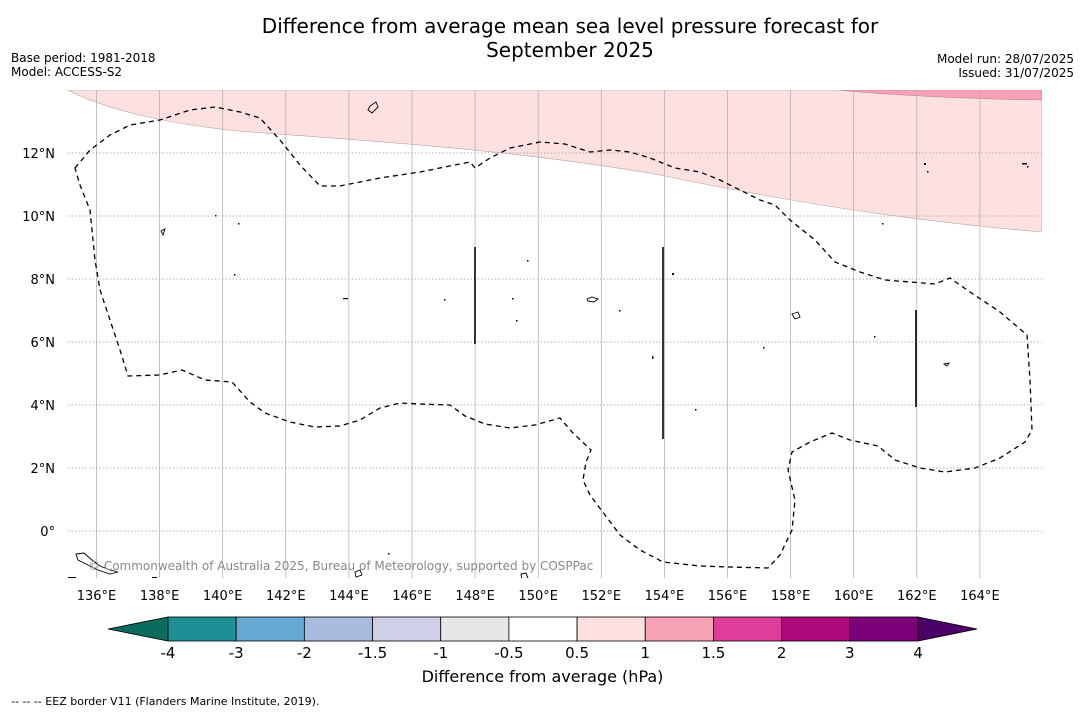 This screenshot has width=1085, height=713. Describe the element at coordinates (38, 217) in the screenshot. I see `latitude-tick-label: 10°N` at that location.